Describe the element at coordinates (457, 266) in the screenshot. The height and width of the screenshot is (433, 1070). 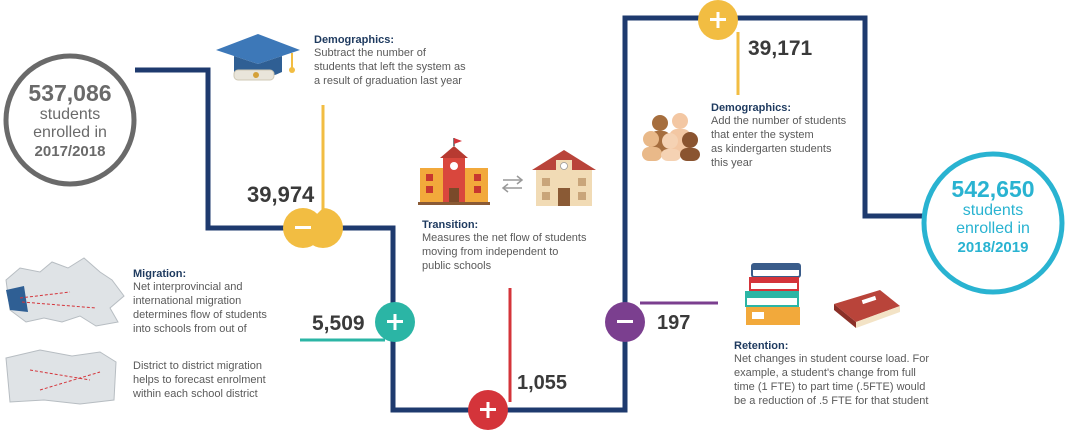
I see `transition-body-3: public schools` at that location.